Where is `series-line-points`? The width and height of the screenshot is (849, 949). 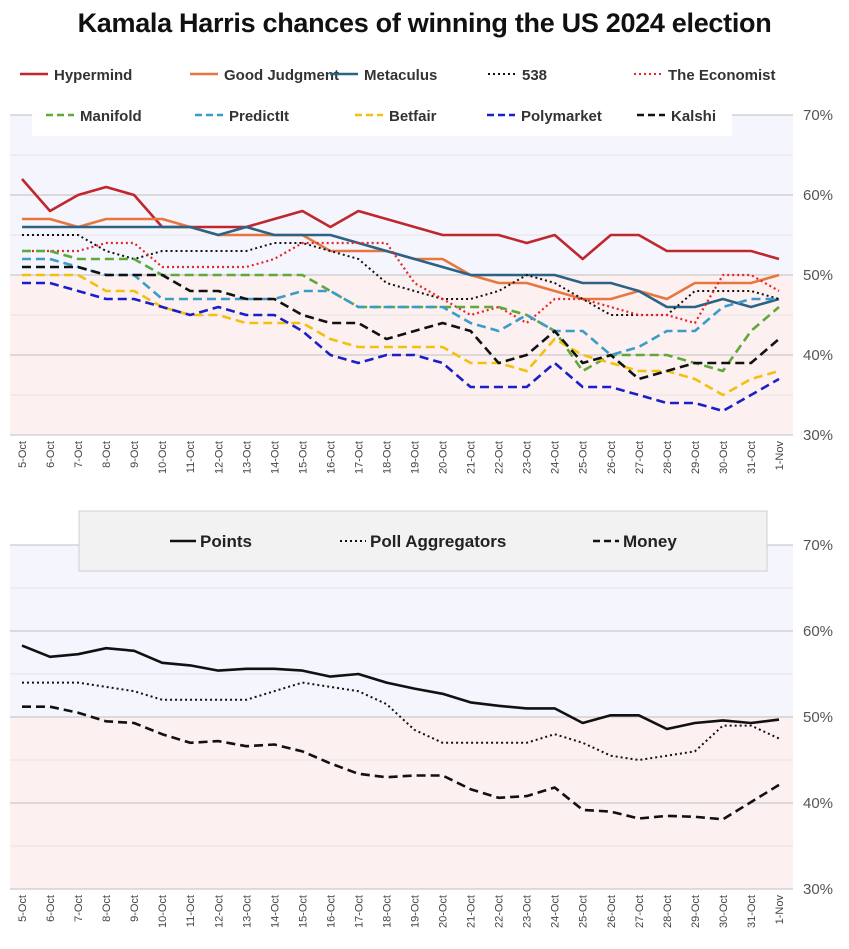 series-line-points is located at coordinates (400, 687).